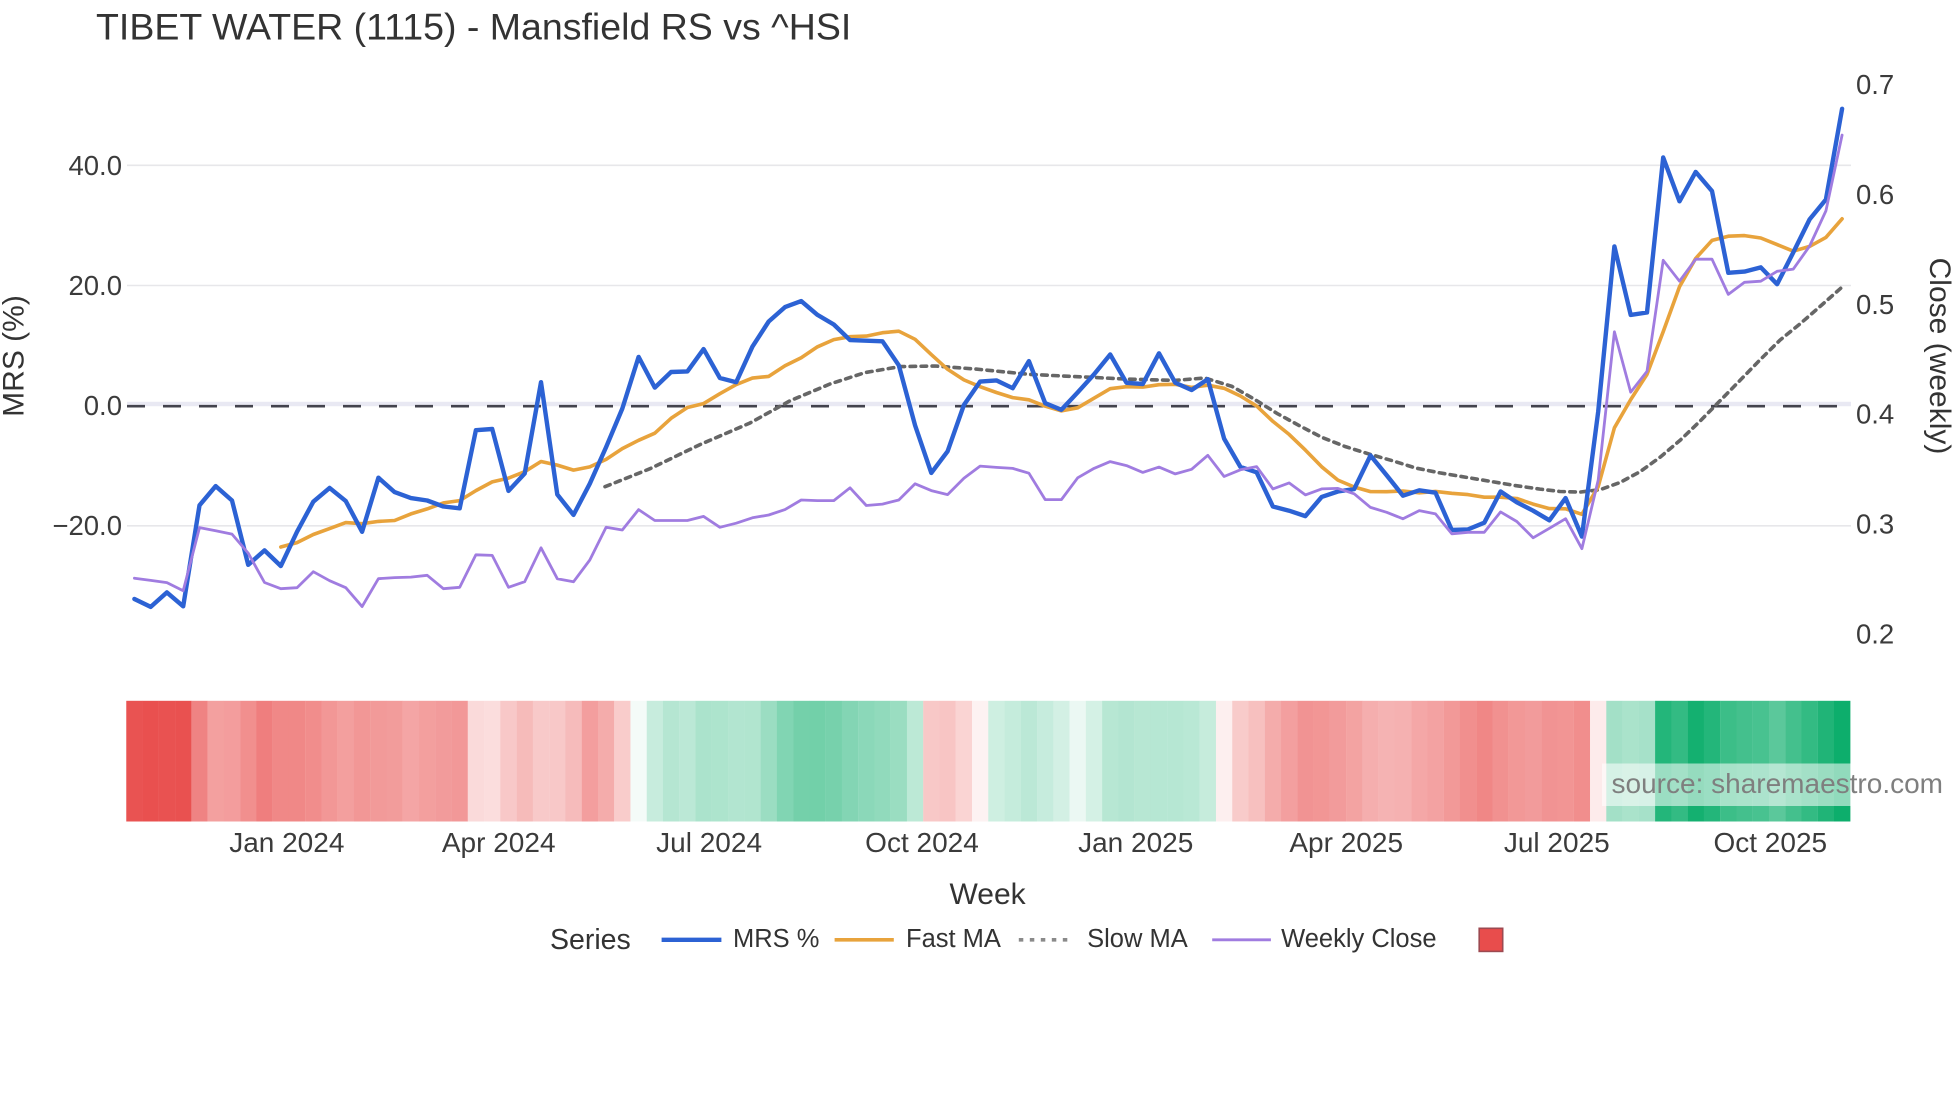  I want to click on svg-text: Weekly Close, so click(1358, 939).